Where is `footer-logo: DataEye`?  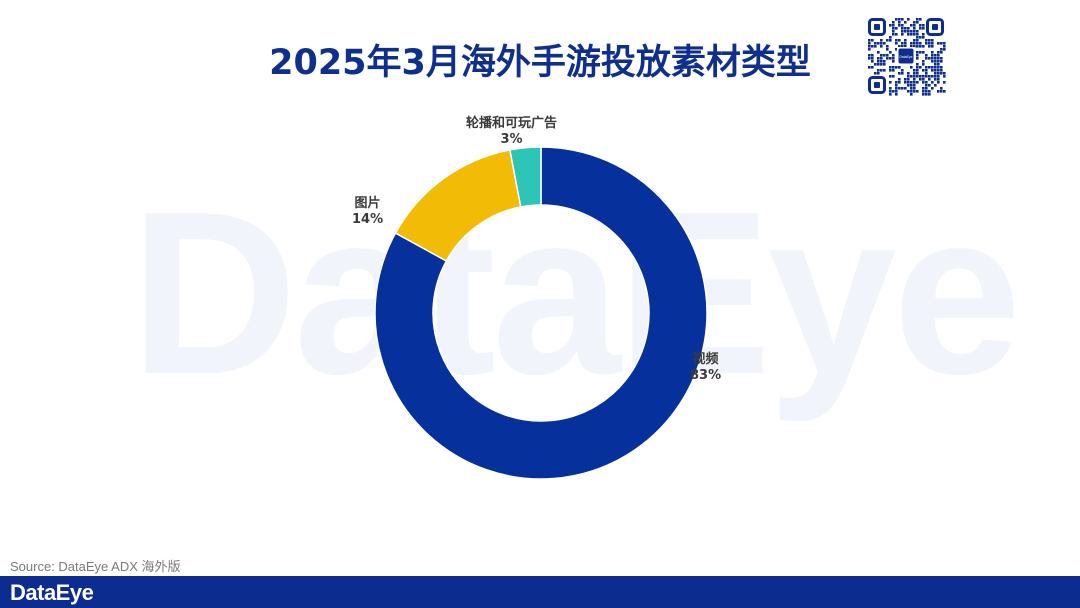 footer-logo: DataEye is located at coordinates (52, 592).